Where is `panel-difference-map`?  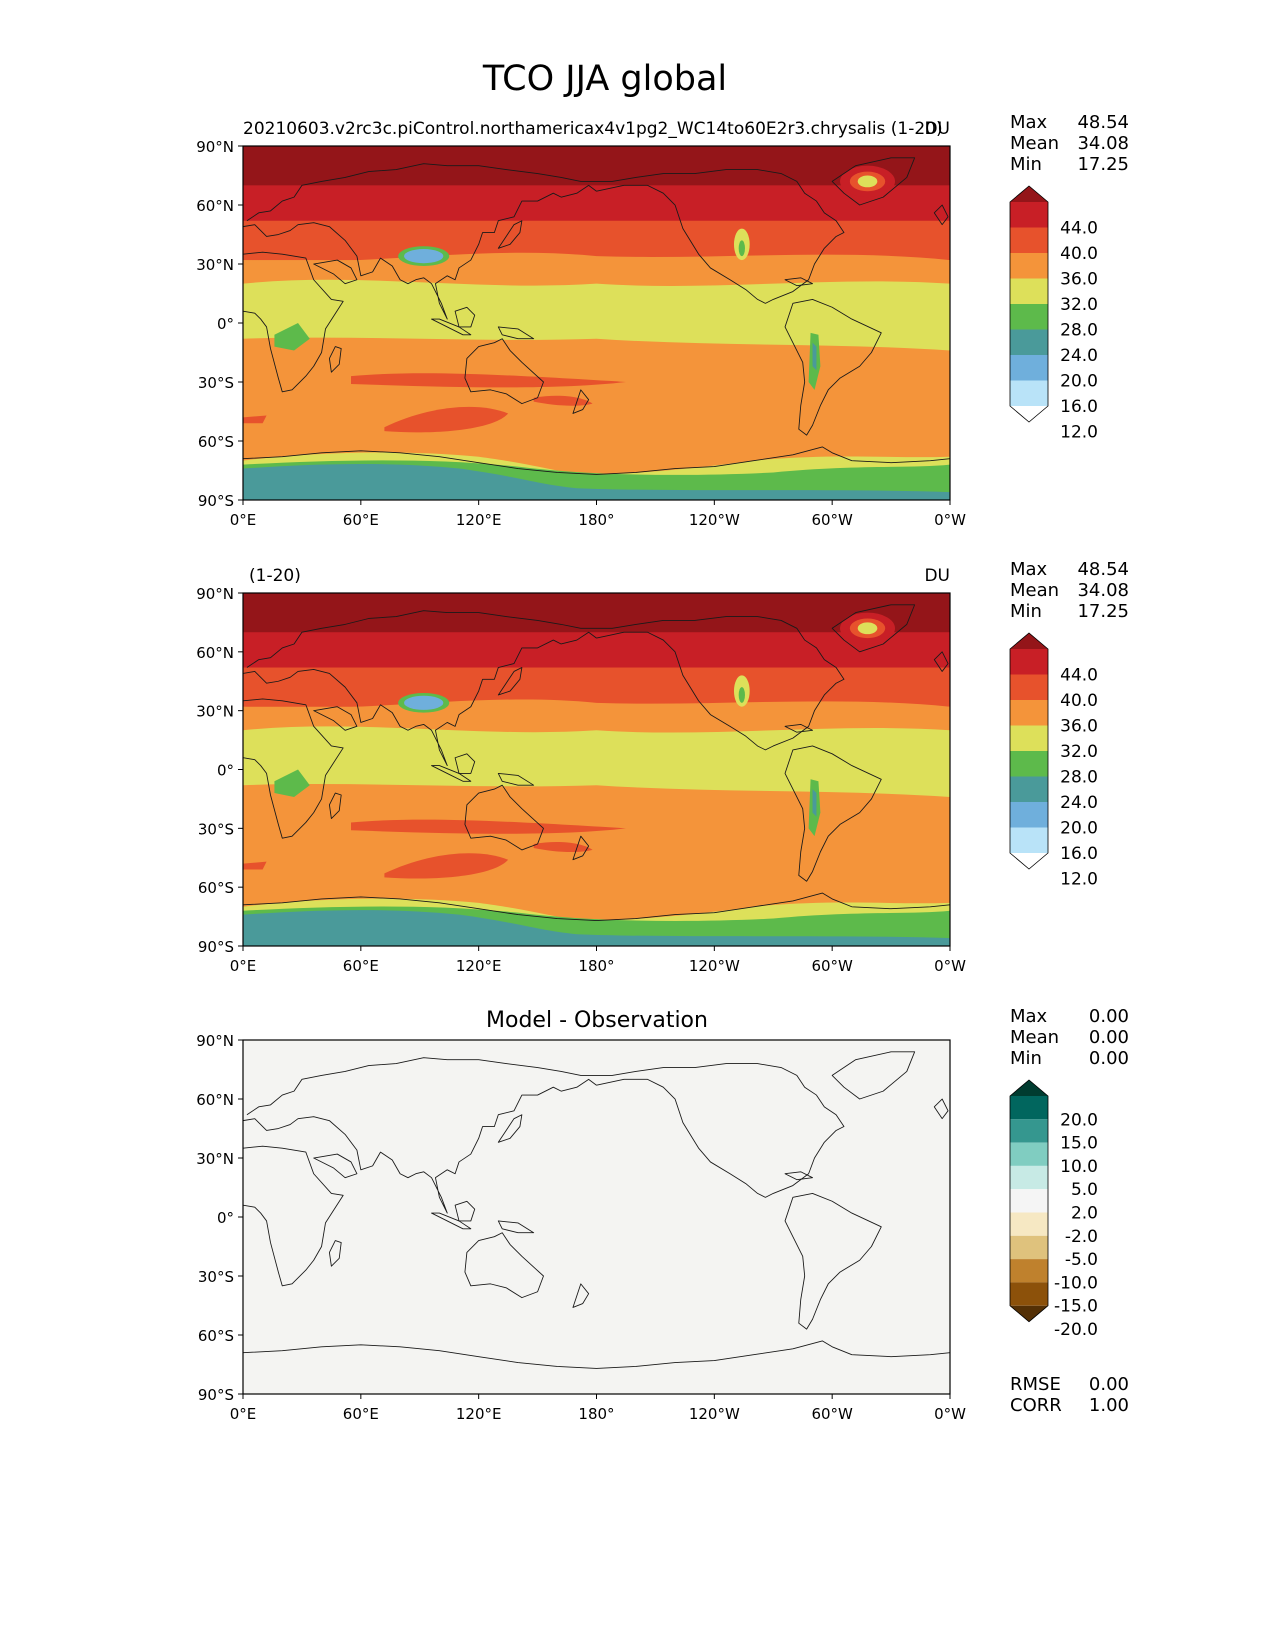
panel-difference-map is located at coordinates (596, 1217).